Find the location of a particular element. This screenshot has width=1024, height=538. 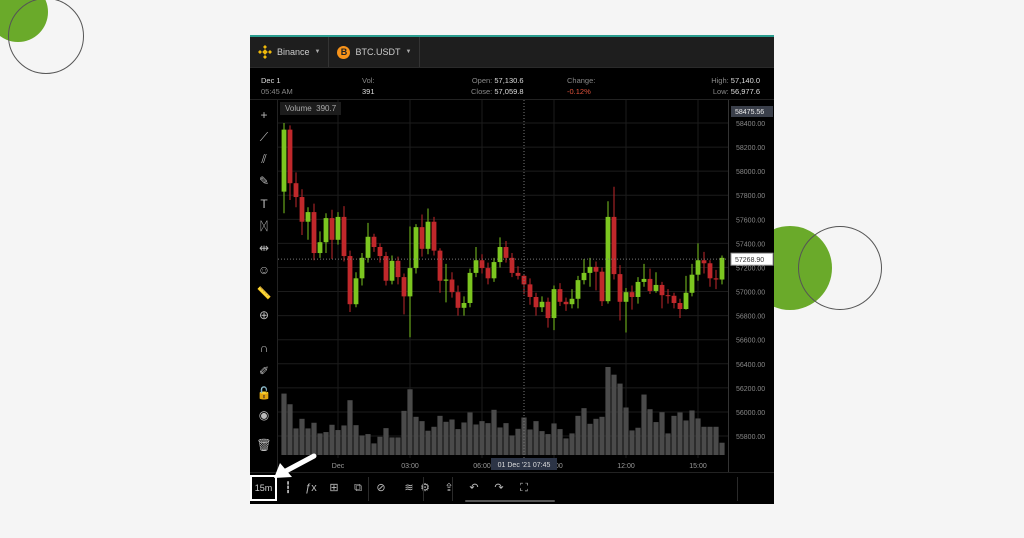

price-tick-label: 56000.00 is located at coordinates (750, 413).